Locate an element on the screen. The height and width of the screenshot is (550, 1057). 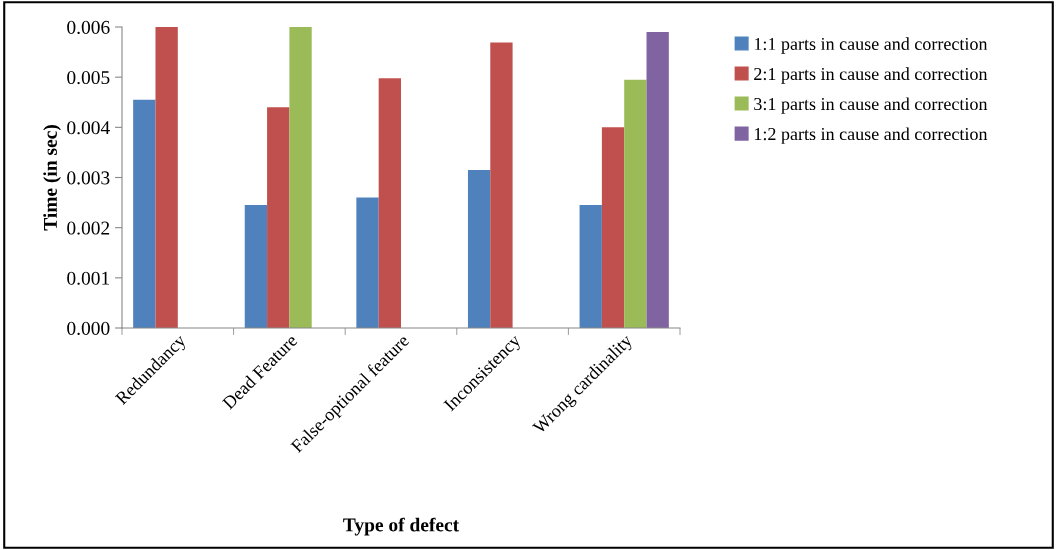
y-tick-label: 0.000 is located at coordinates (88, 328).